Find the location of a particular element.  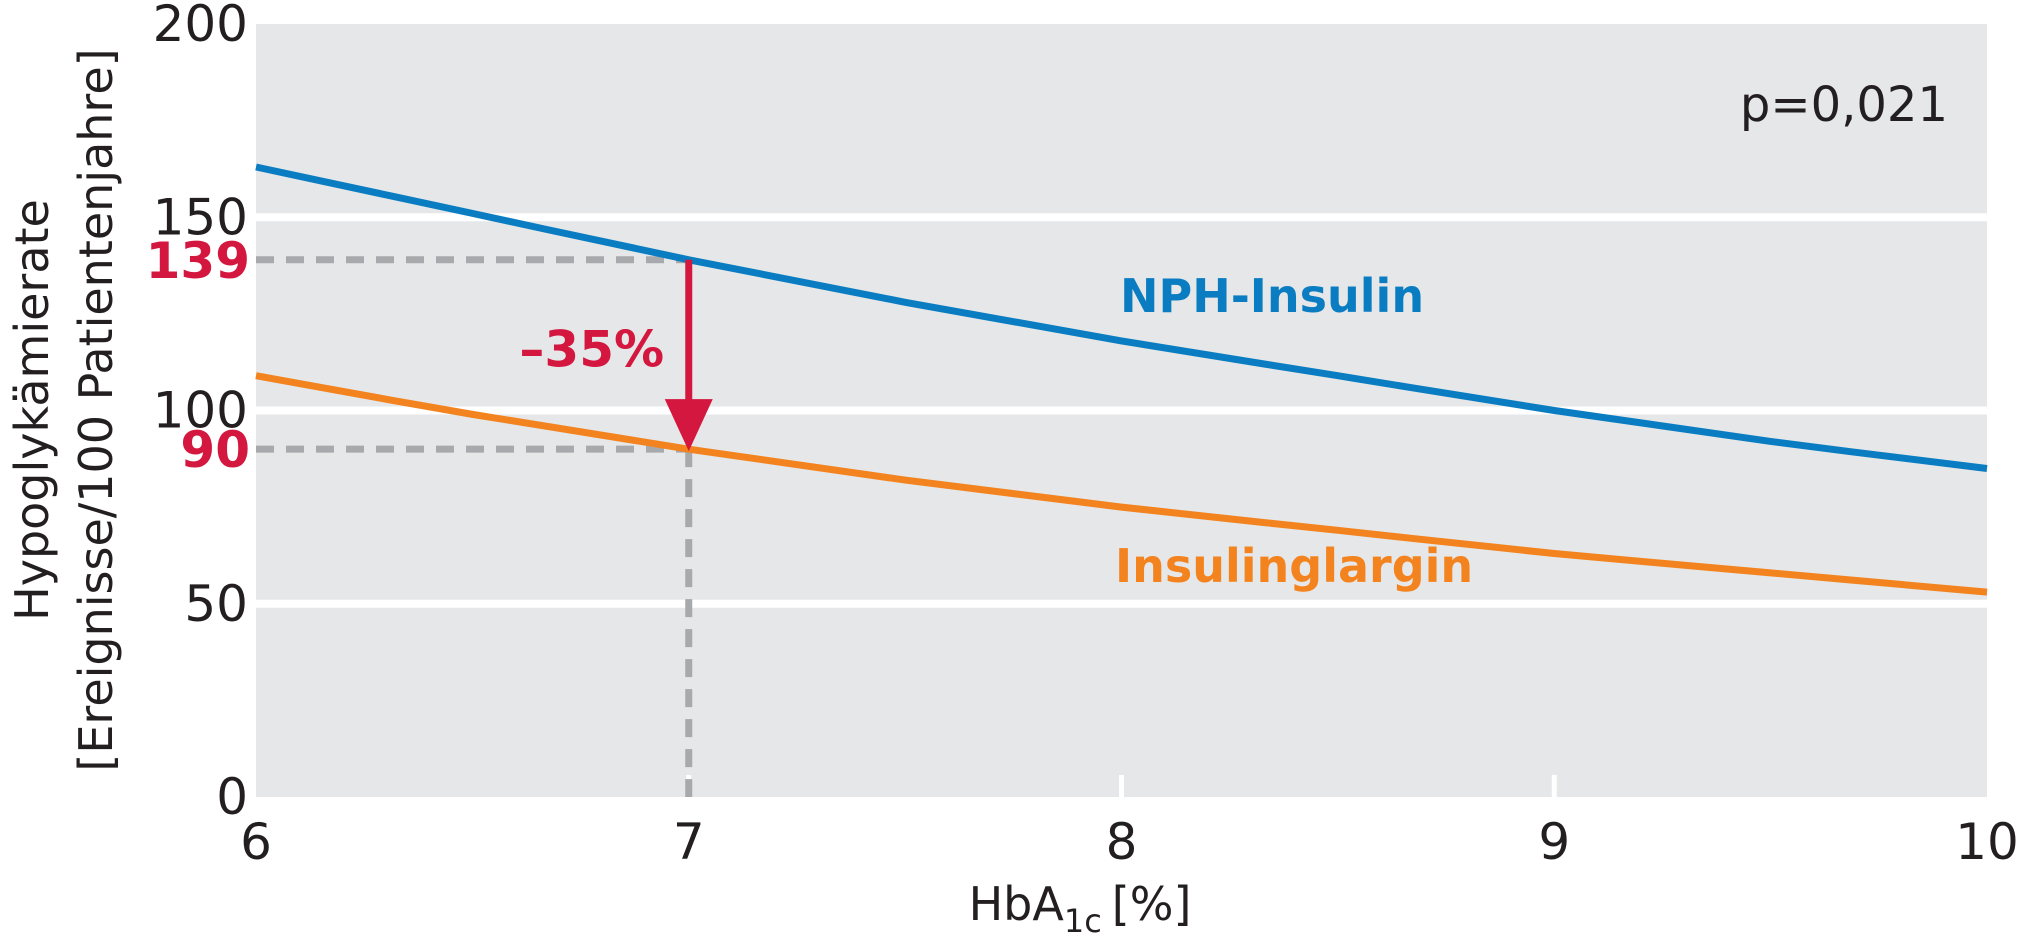

x-tick-label-6: 6 is located at coordinates (256, 842).